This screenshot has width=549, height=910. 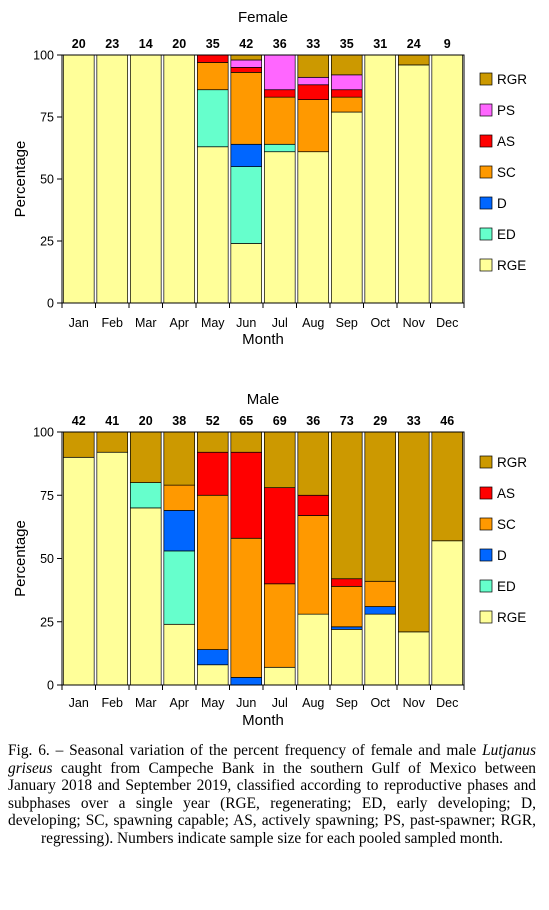 I want to click on x-tick-label: Nov, so click(x=414, y=703).